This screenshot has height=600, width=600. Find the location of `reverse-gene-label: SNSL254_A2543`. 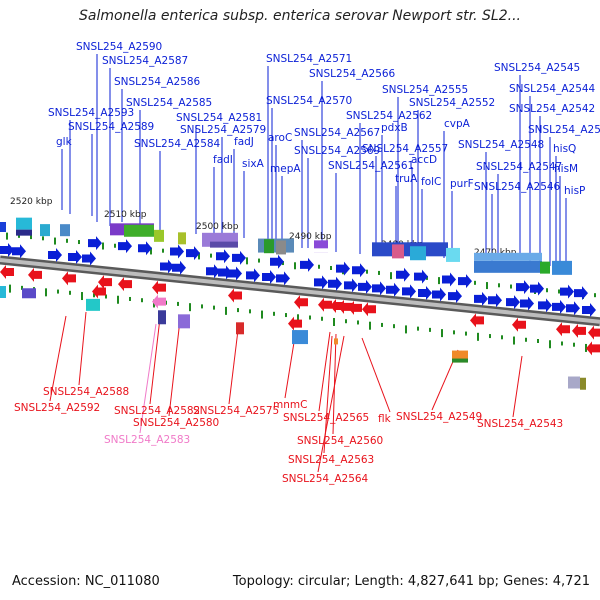

reverse-gene-label: SNSL254_A2543 is located at coordinates (520, 424).